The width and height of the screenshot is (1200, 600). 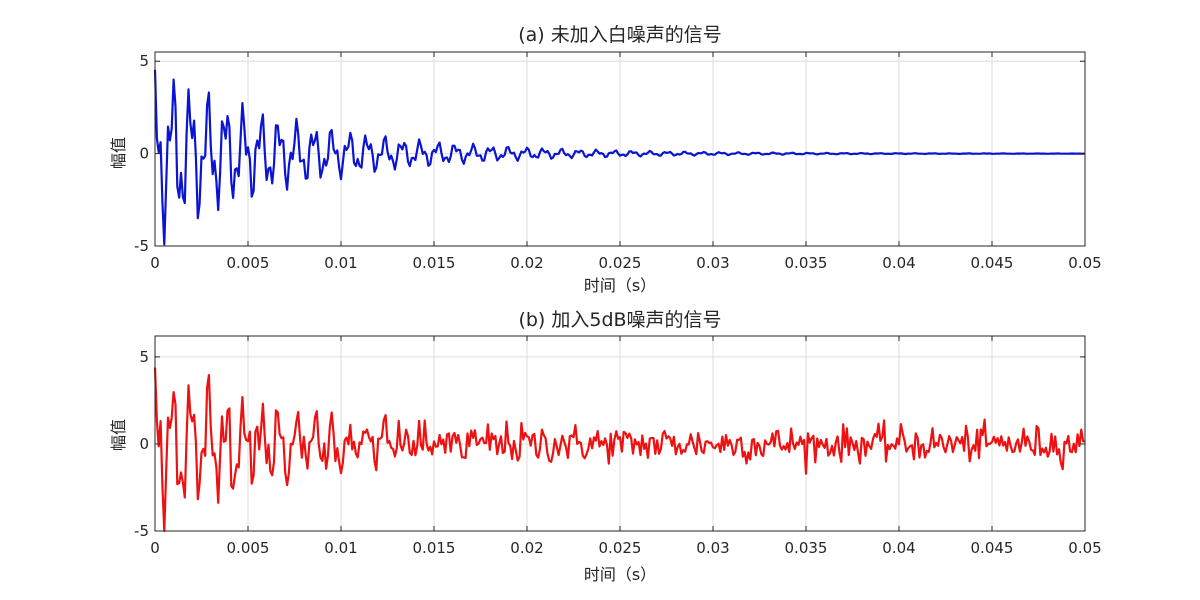 I want to click on chart-title-a: (a) 未加入白噪声的信号, so click(x=620, y=35).